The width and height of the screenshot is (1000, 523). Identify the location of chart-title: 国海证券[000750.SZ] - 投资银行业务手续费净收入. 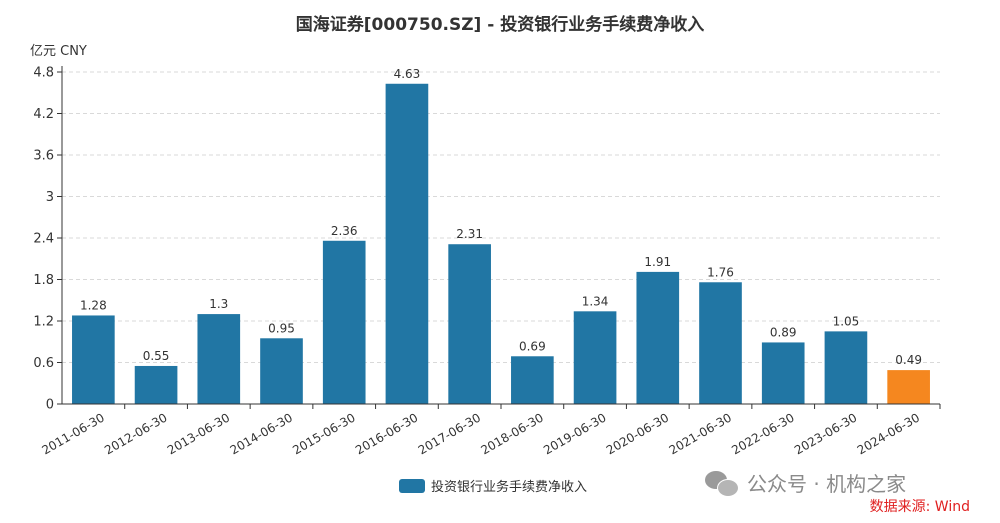
(500, 25).